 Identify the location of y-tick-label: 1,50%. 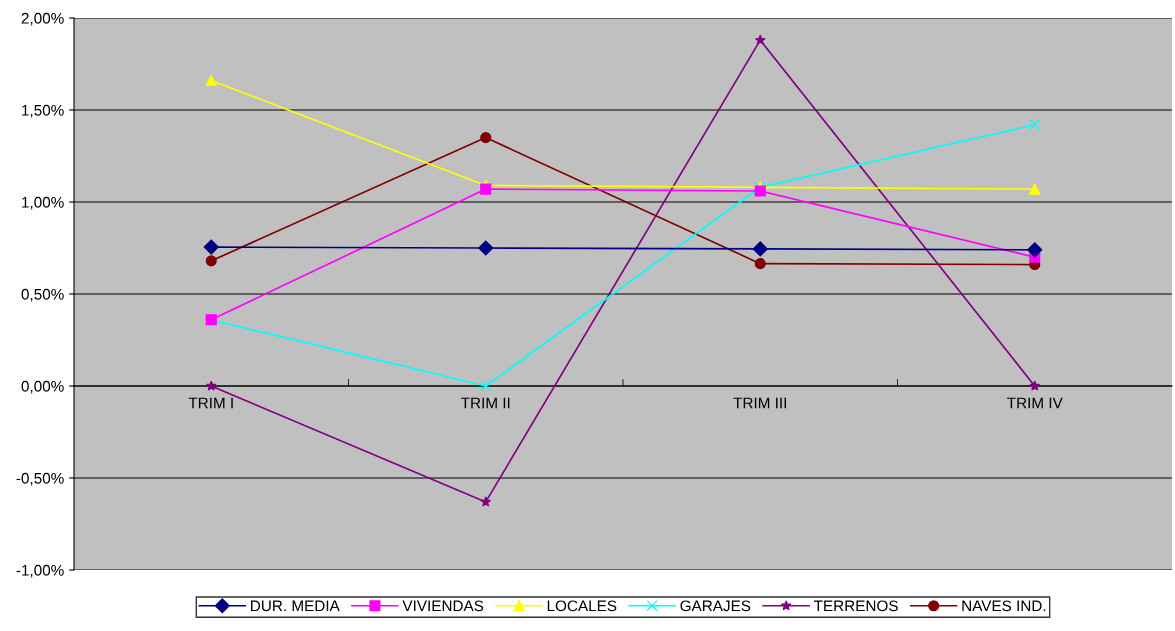
(43, 111).